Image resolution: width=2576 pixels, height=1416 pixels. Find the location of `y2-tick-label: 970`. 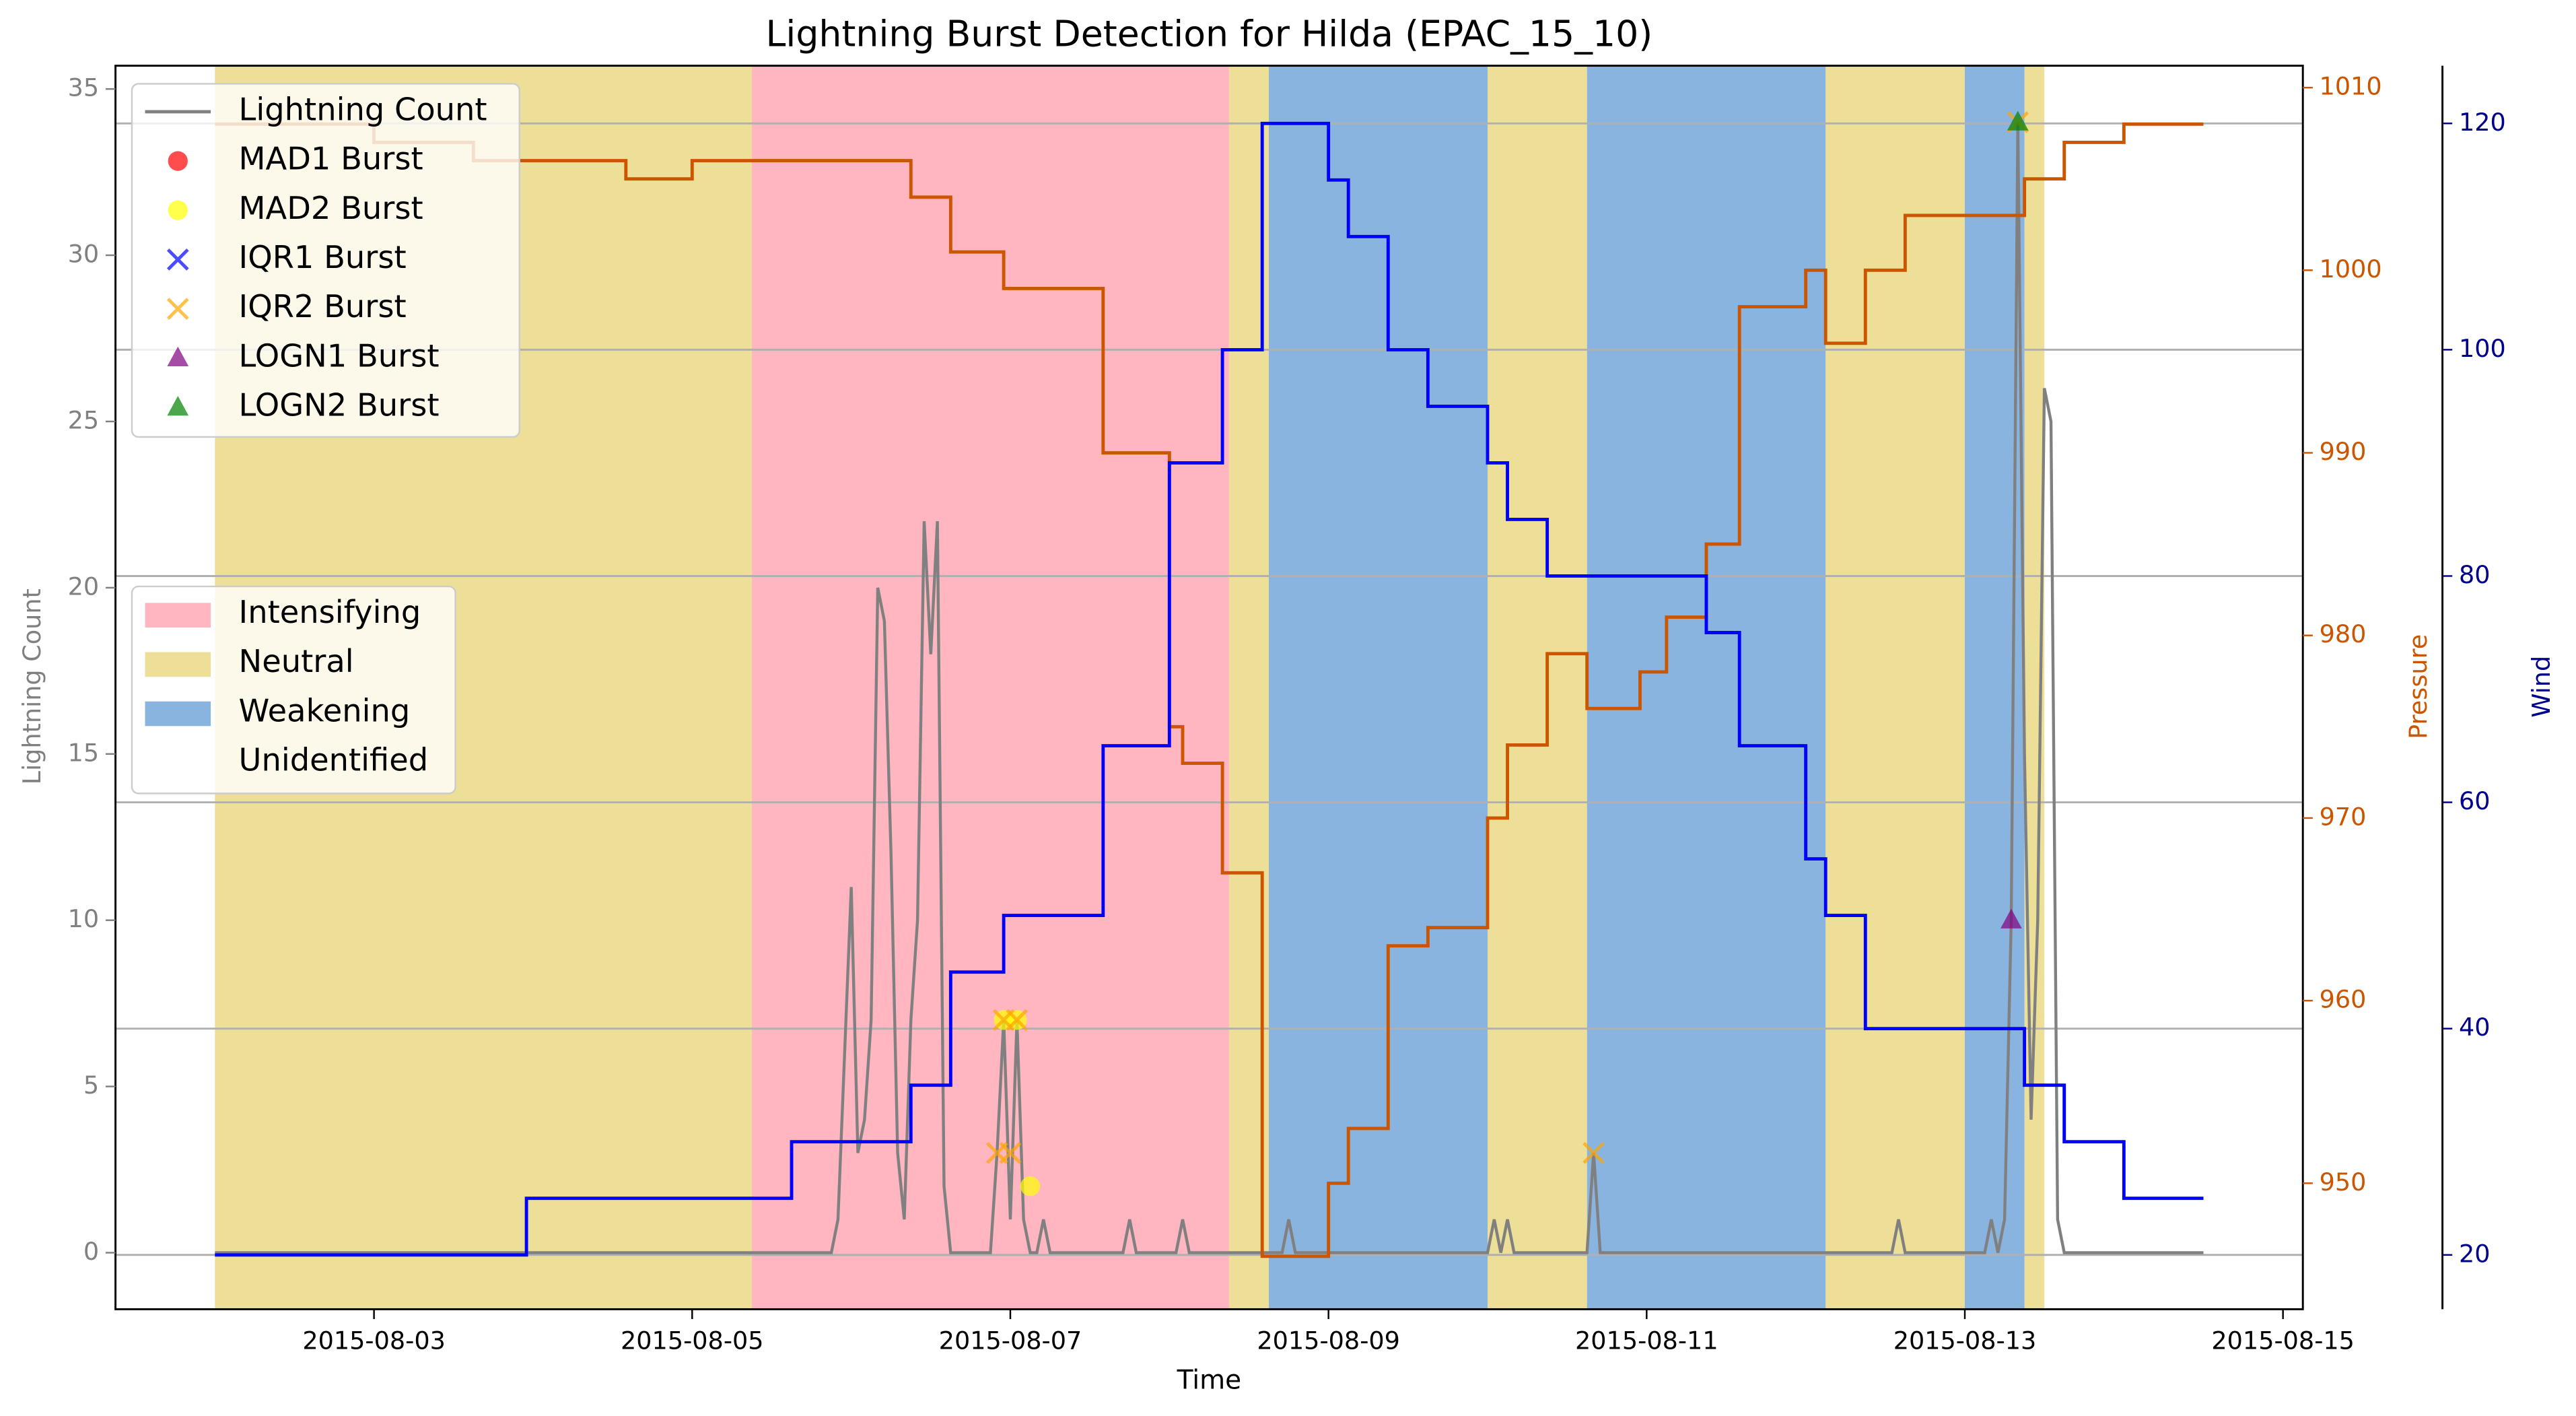

y2-tick-label: 970 is located at coordinates (2343, 816).